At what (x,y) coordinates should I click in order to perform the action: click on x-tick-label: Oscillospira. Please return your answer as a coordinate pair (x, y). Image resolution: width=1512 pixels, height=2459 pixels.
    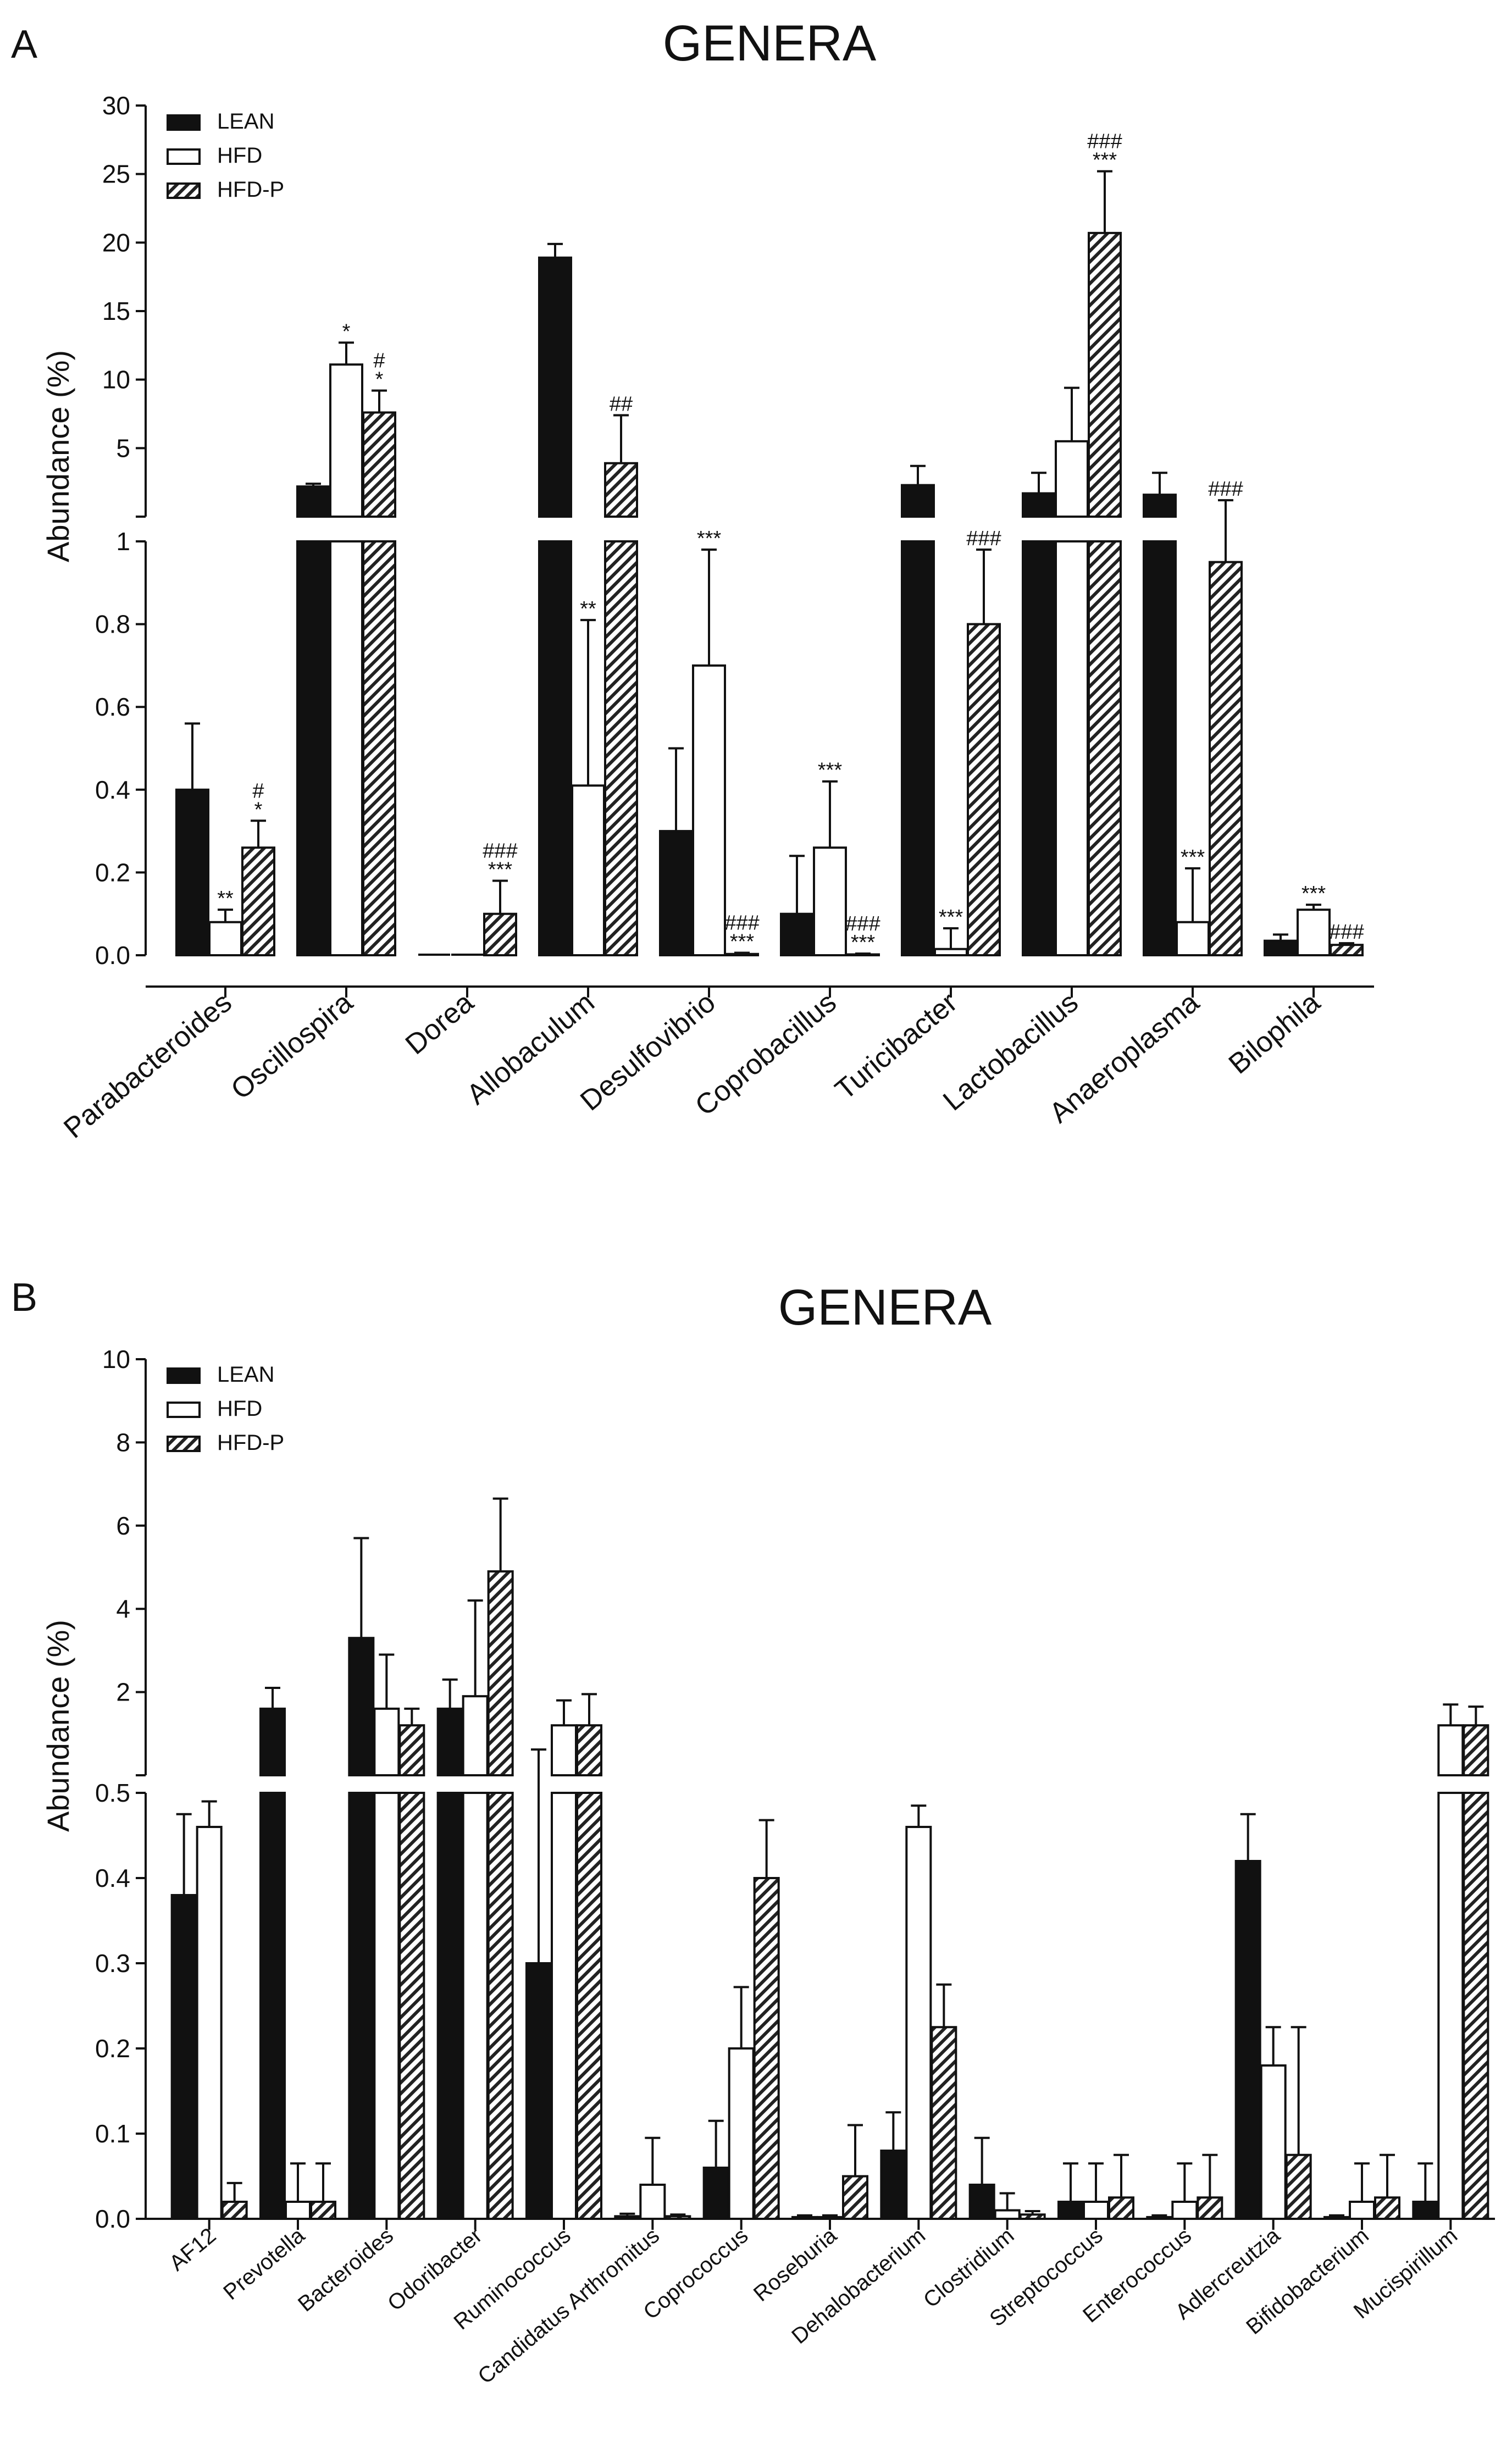
    Looking at the image, I should click on (292, 1046).